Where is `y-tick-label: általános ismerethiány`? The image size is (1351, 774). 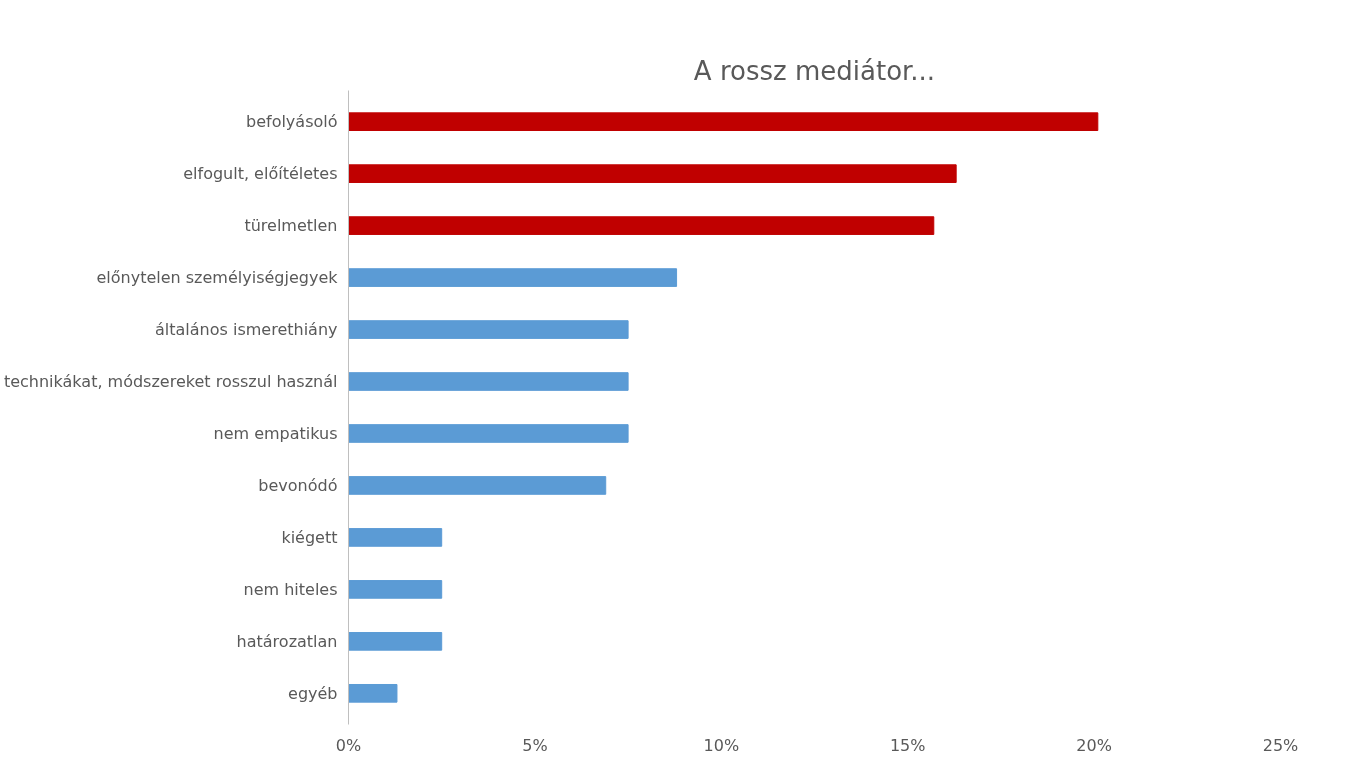 y-tick-label: általános ismerethiány is located at coordinates (246, 330).